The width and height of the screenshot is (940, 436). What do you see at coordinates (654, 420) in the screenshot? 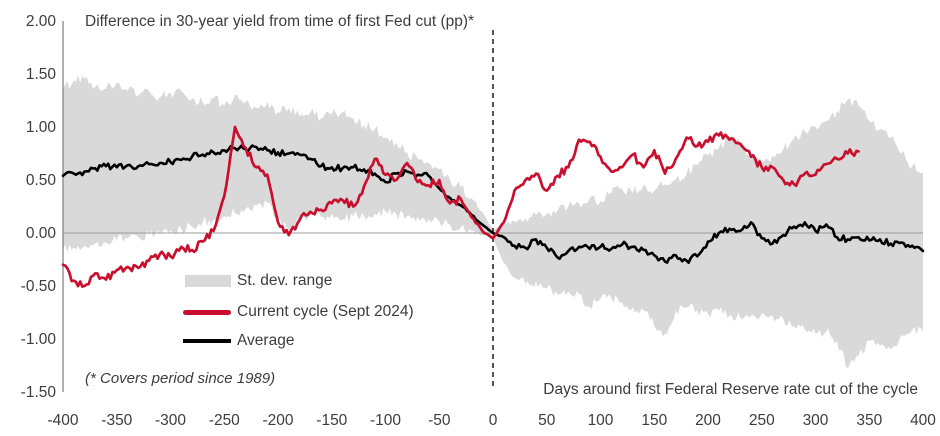
I see `x-tick-label: 150` at bounding box center [654, 420].